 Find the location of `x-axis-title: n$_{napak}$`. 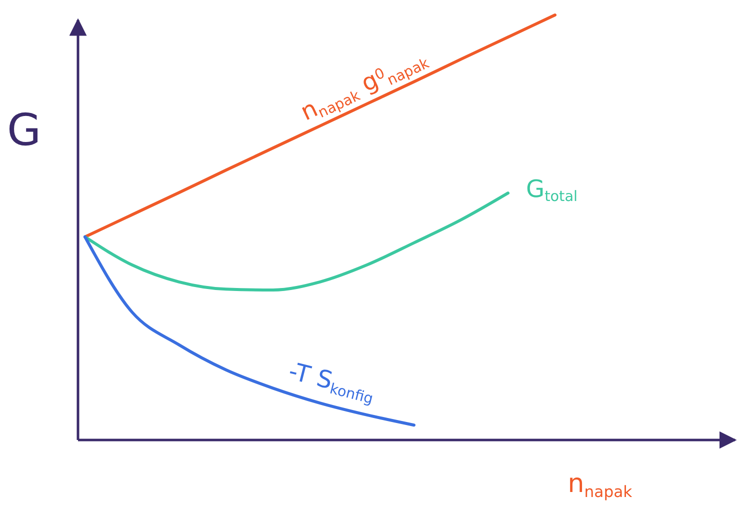

x-axis-title: n$_{napak}$ is located at coordinates (600, 485).